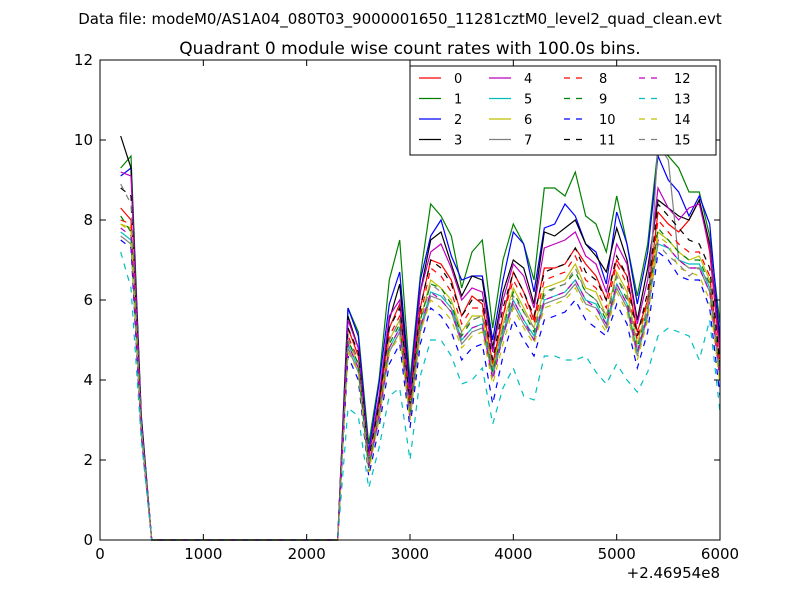 The image size is (800, 600). I want to click on legend-label-10: 10, so click(607, 120).